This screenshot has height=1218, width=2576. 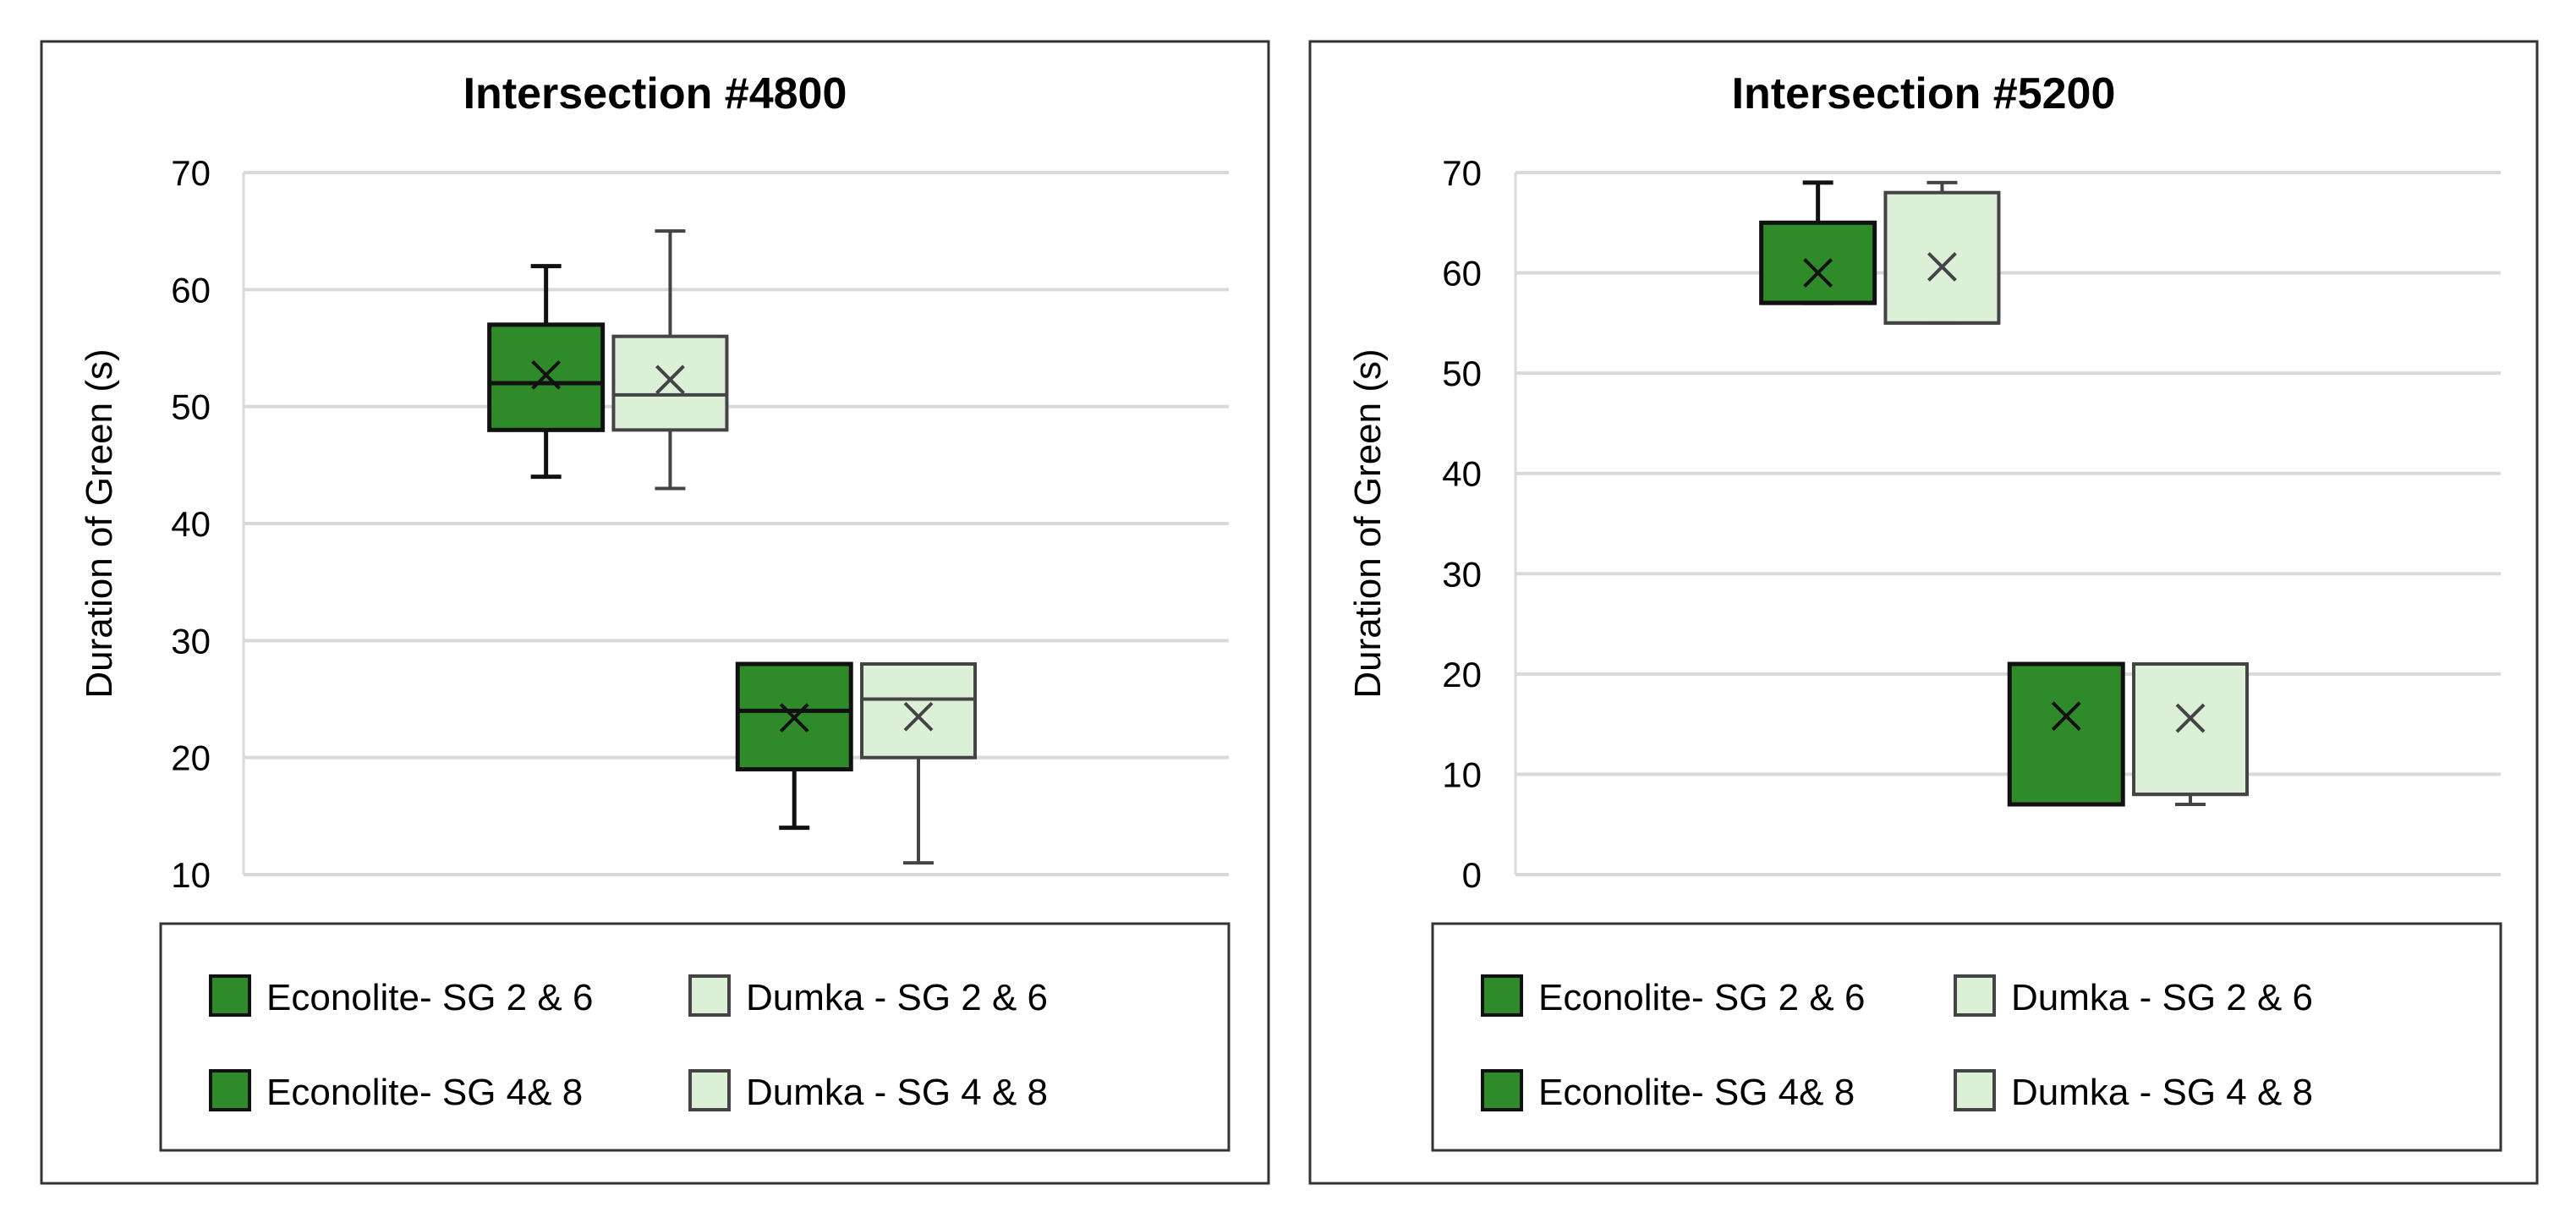 I want to click on y-tick-label: 0, so click(x=1472, y=875).